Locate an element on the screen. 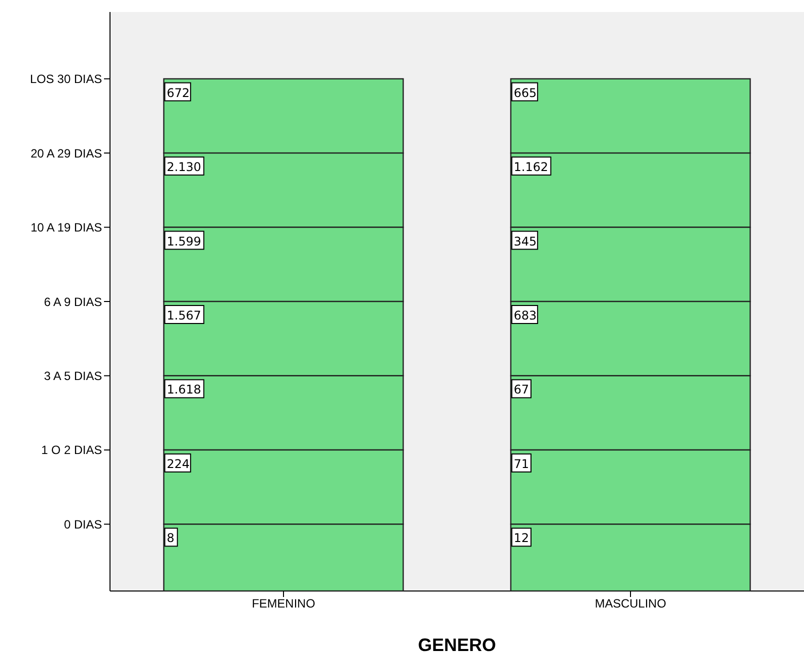 This screenshot has height=661, width=804. data-label: 1.618 is located at coordinates (184, 389).